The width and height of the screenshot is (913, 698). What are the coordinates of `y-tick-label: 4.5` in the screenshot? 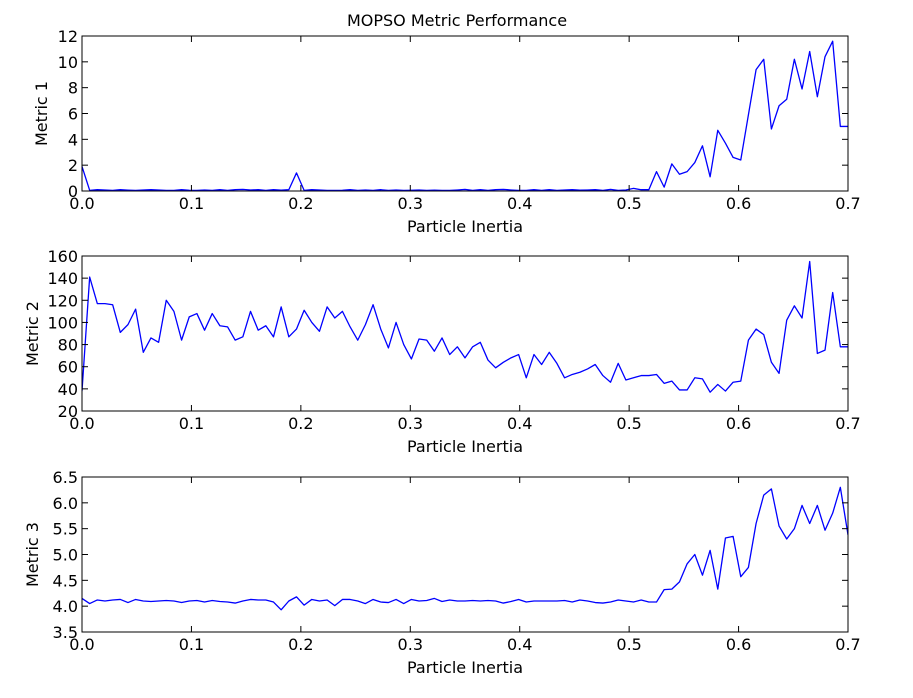 It's located at (65, 580).